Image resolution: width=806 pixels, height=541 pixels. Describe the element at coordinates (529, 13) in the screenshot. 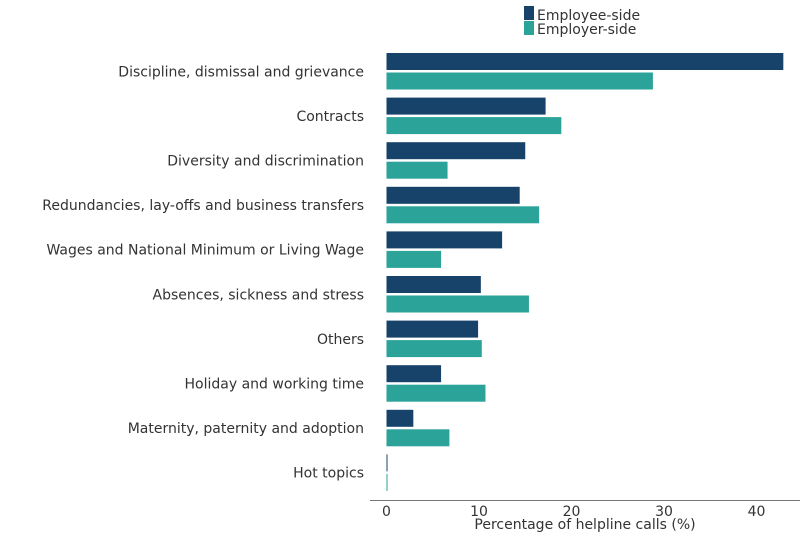

I see `legend-swatch-employee` at that location.